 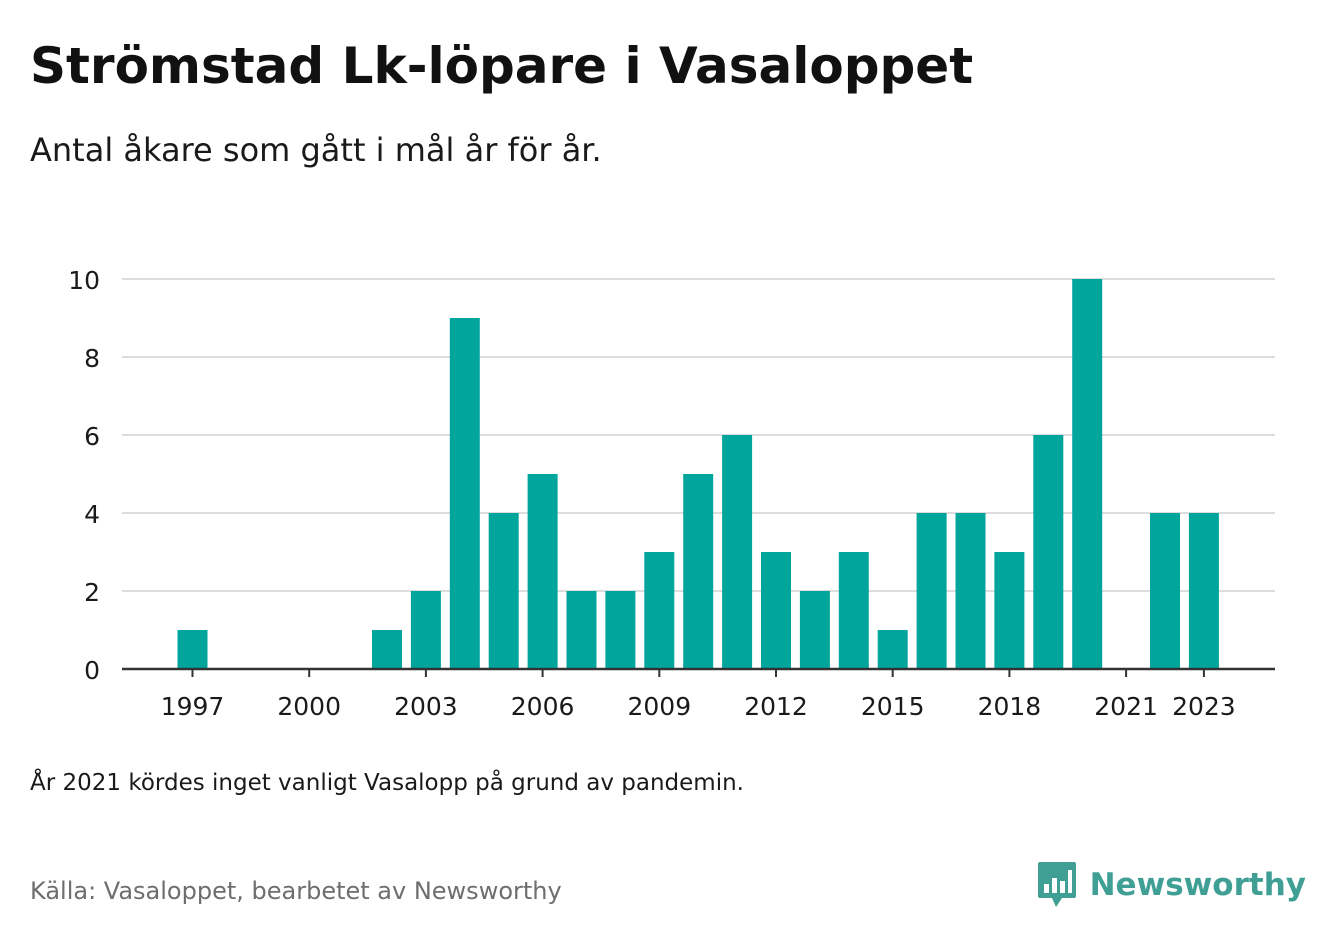 I want to click on bar-1997, so click(x=192, y=649).